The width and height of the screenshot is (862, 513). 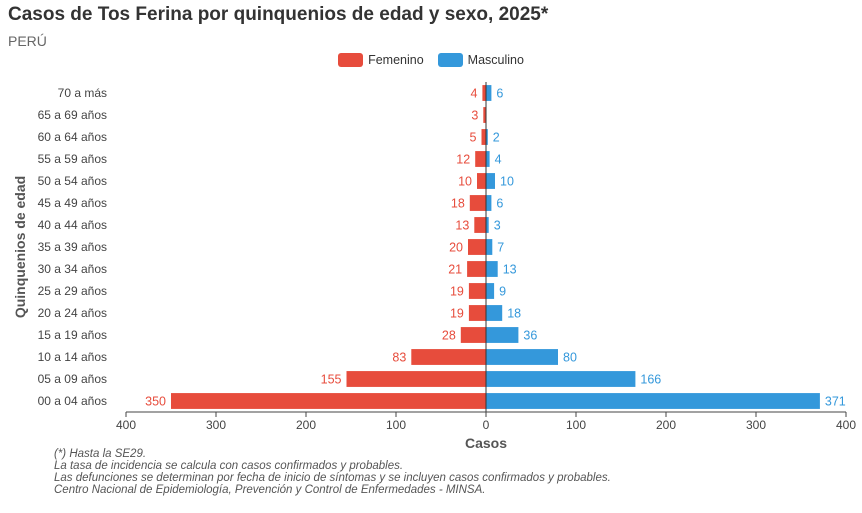 What do you see at coordinates (455, 270) in the screenshot?
I see `data-label-femenino: 21` at bounding box center [455, 270].